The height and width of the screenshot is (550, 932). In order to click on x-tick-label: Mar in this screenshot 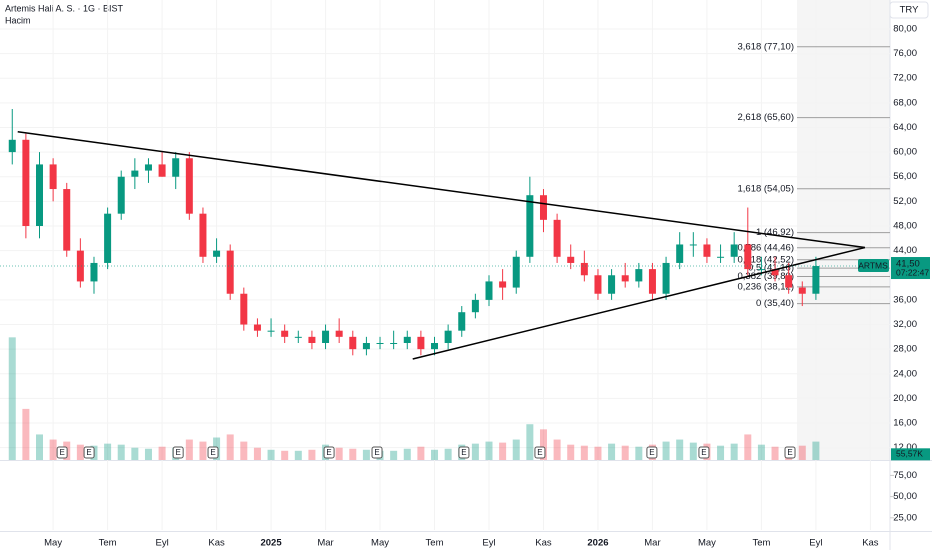, I will do `click(325, 543)`.